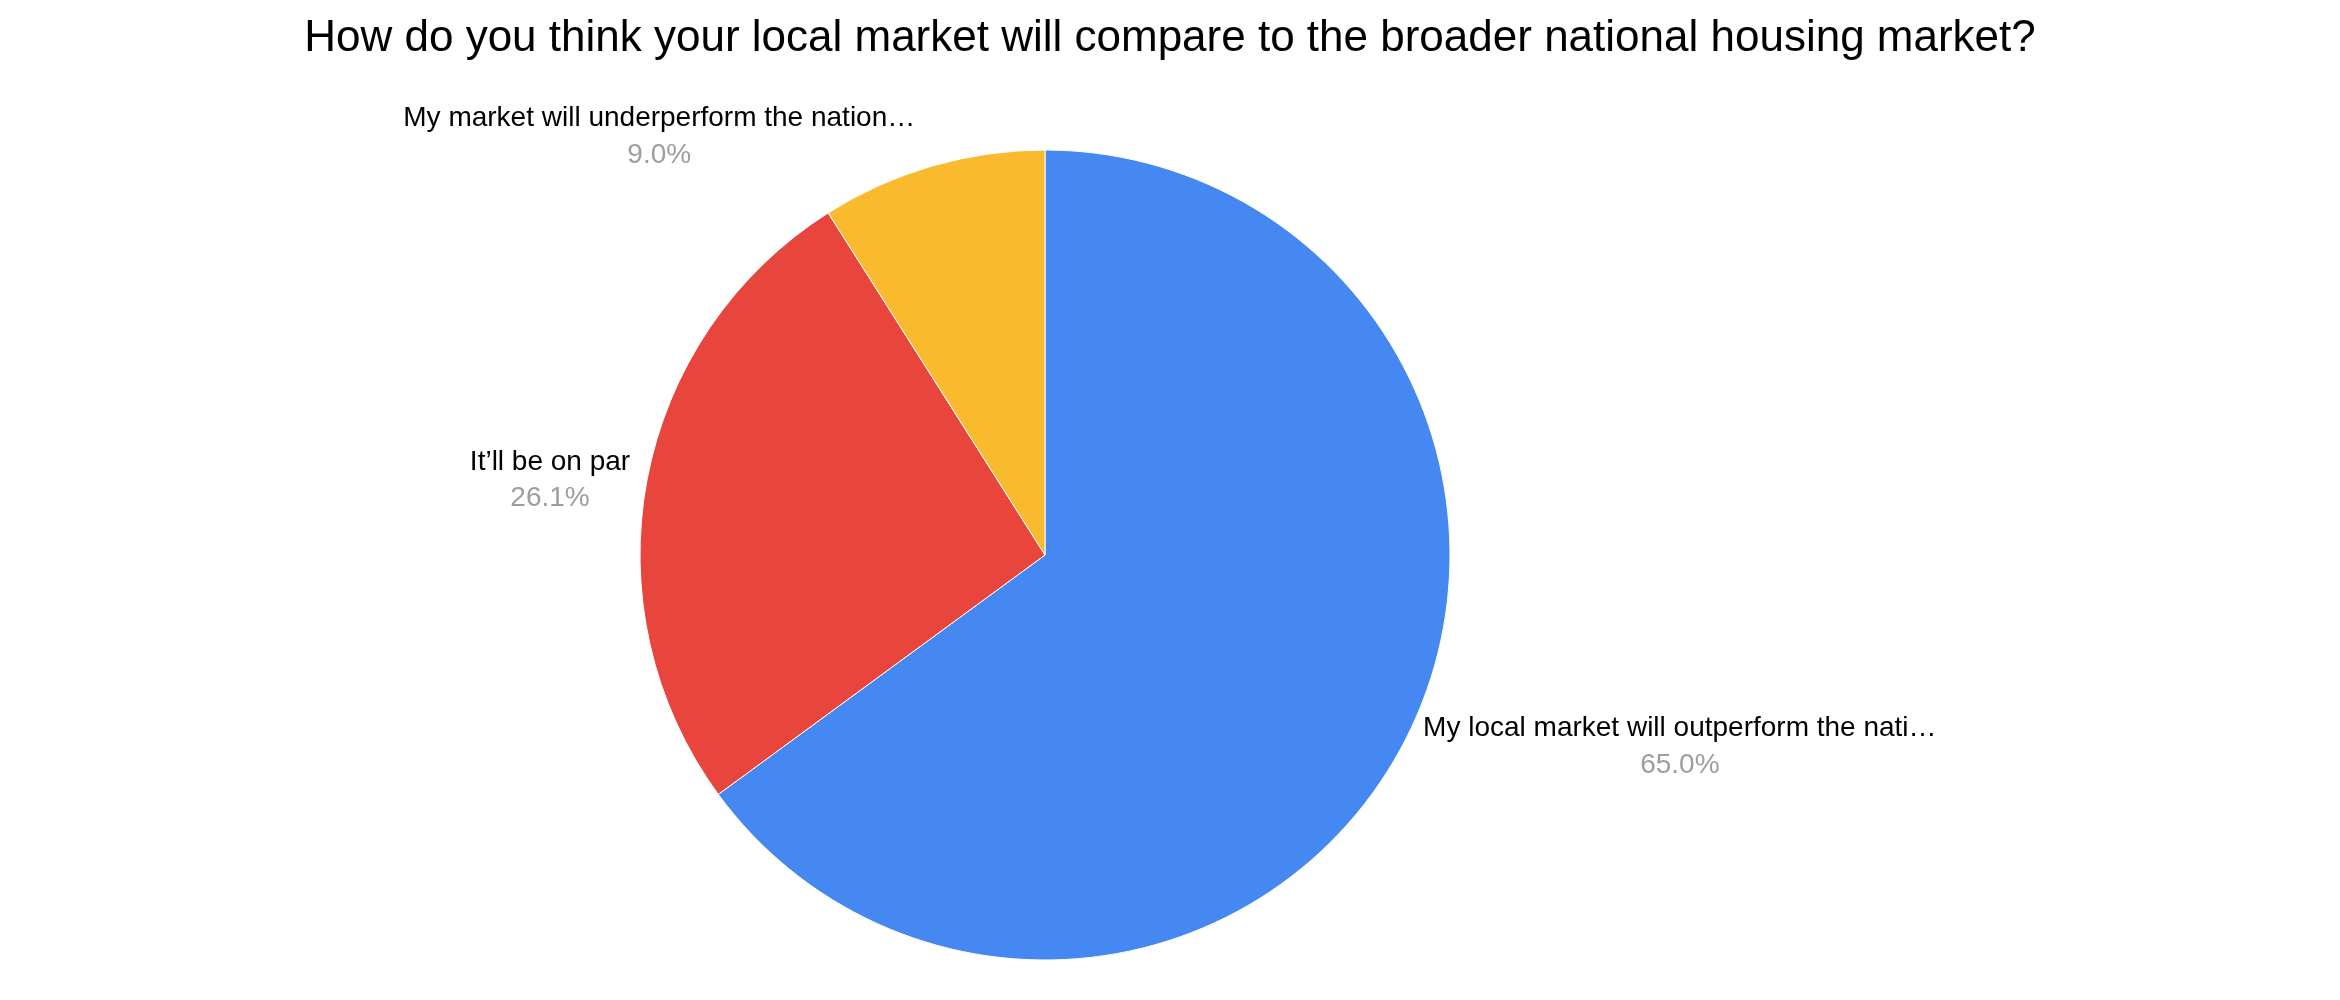 The height and width of the screenshot is (1000, 2340). What do you see at coordinates (659, 153) in the screenshot?
I see `data-label: 9.0%` at bounding box center [659, 153].